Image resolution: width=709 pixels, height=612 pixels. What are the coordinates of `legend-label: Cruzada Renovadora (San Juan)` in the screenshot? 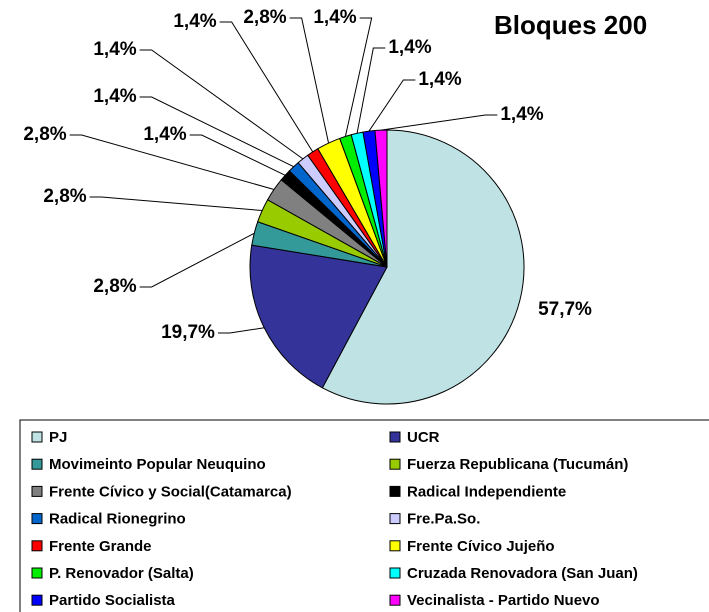 It's located at (522, 573).